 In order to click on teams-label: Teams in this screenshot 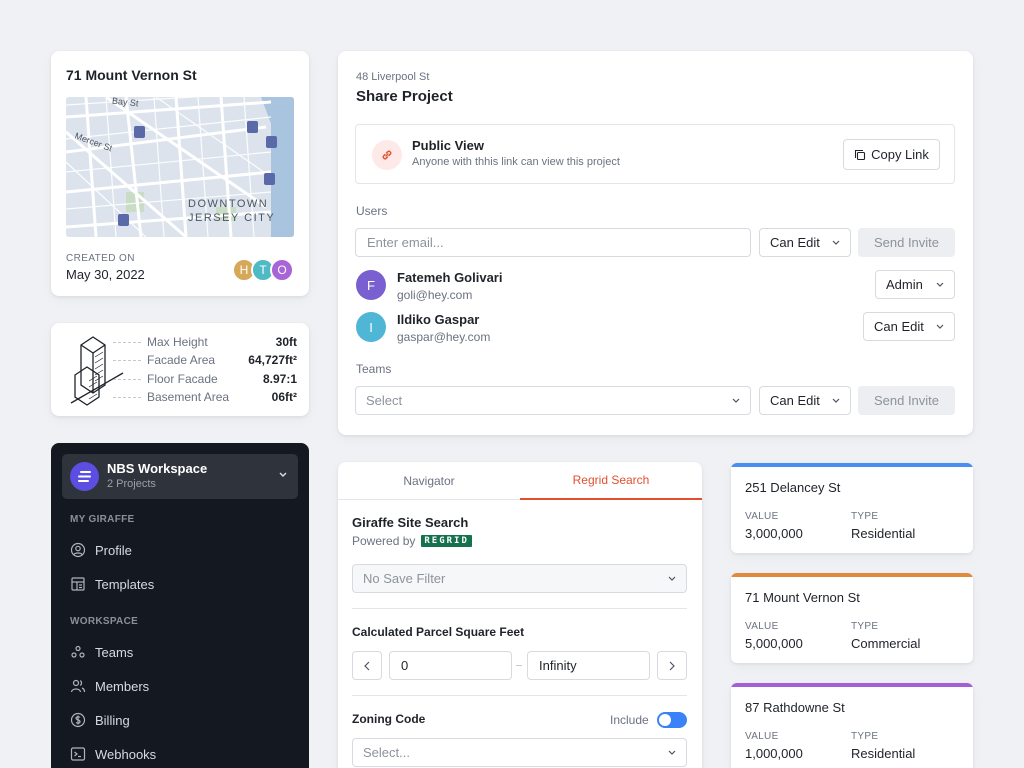, I will do `click(374, 369)`.